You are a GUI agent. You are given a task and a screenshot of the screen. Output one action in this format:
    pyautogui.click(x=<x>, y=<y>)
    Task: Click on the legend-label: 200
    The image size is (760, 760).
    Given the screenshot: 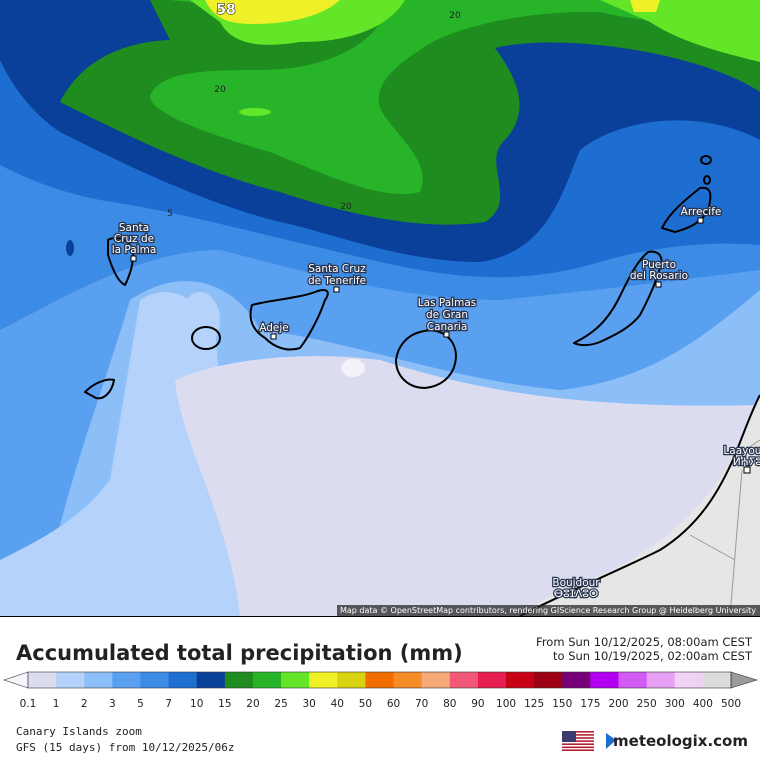 What is the action you would take?
    pyautogui.click(x=618, y=704)
    